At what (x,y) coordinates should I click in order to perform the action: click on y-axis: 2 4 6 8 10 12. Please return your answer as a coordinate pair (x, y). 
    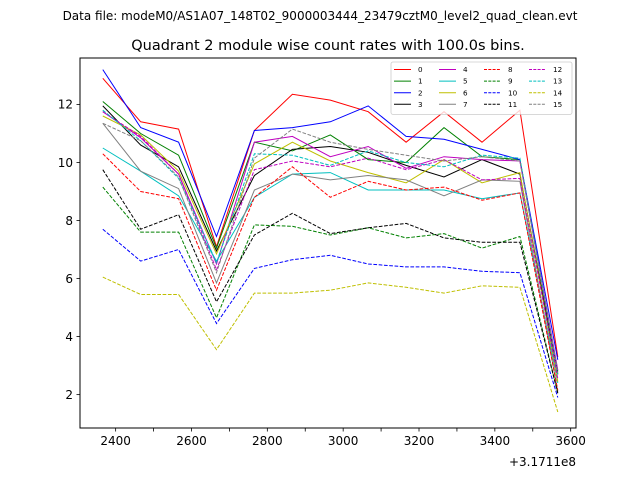
    Looking at the image, I should click on (69, 250).